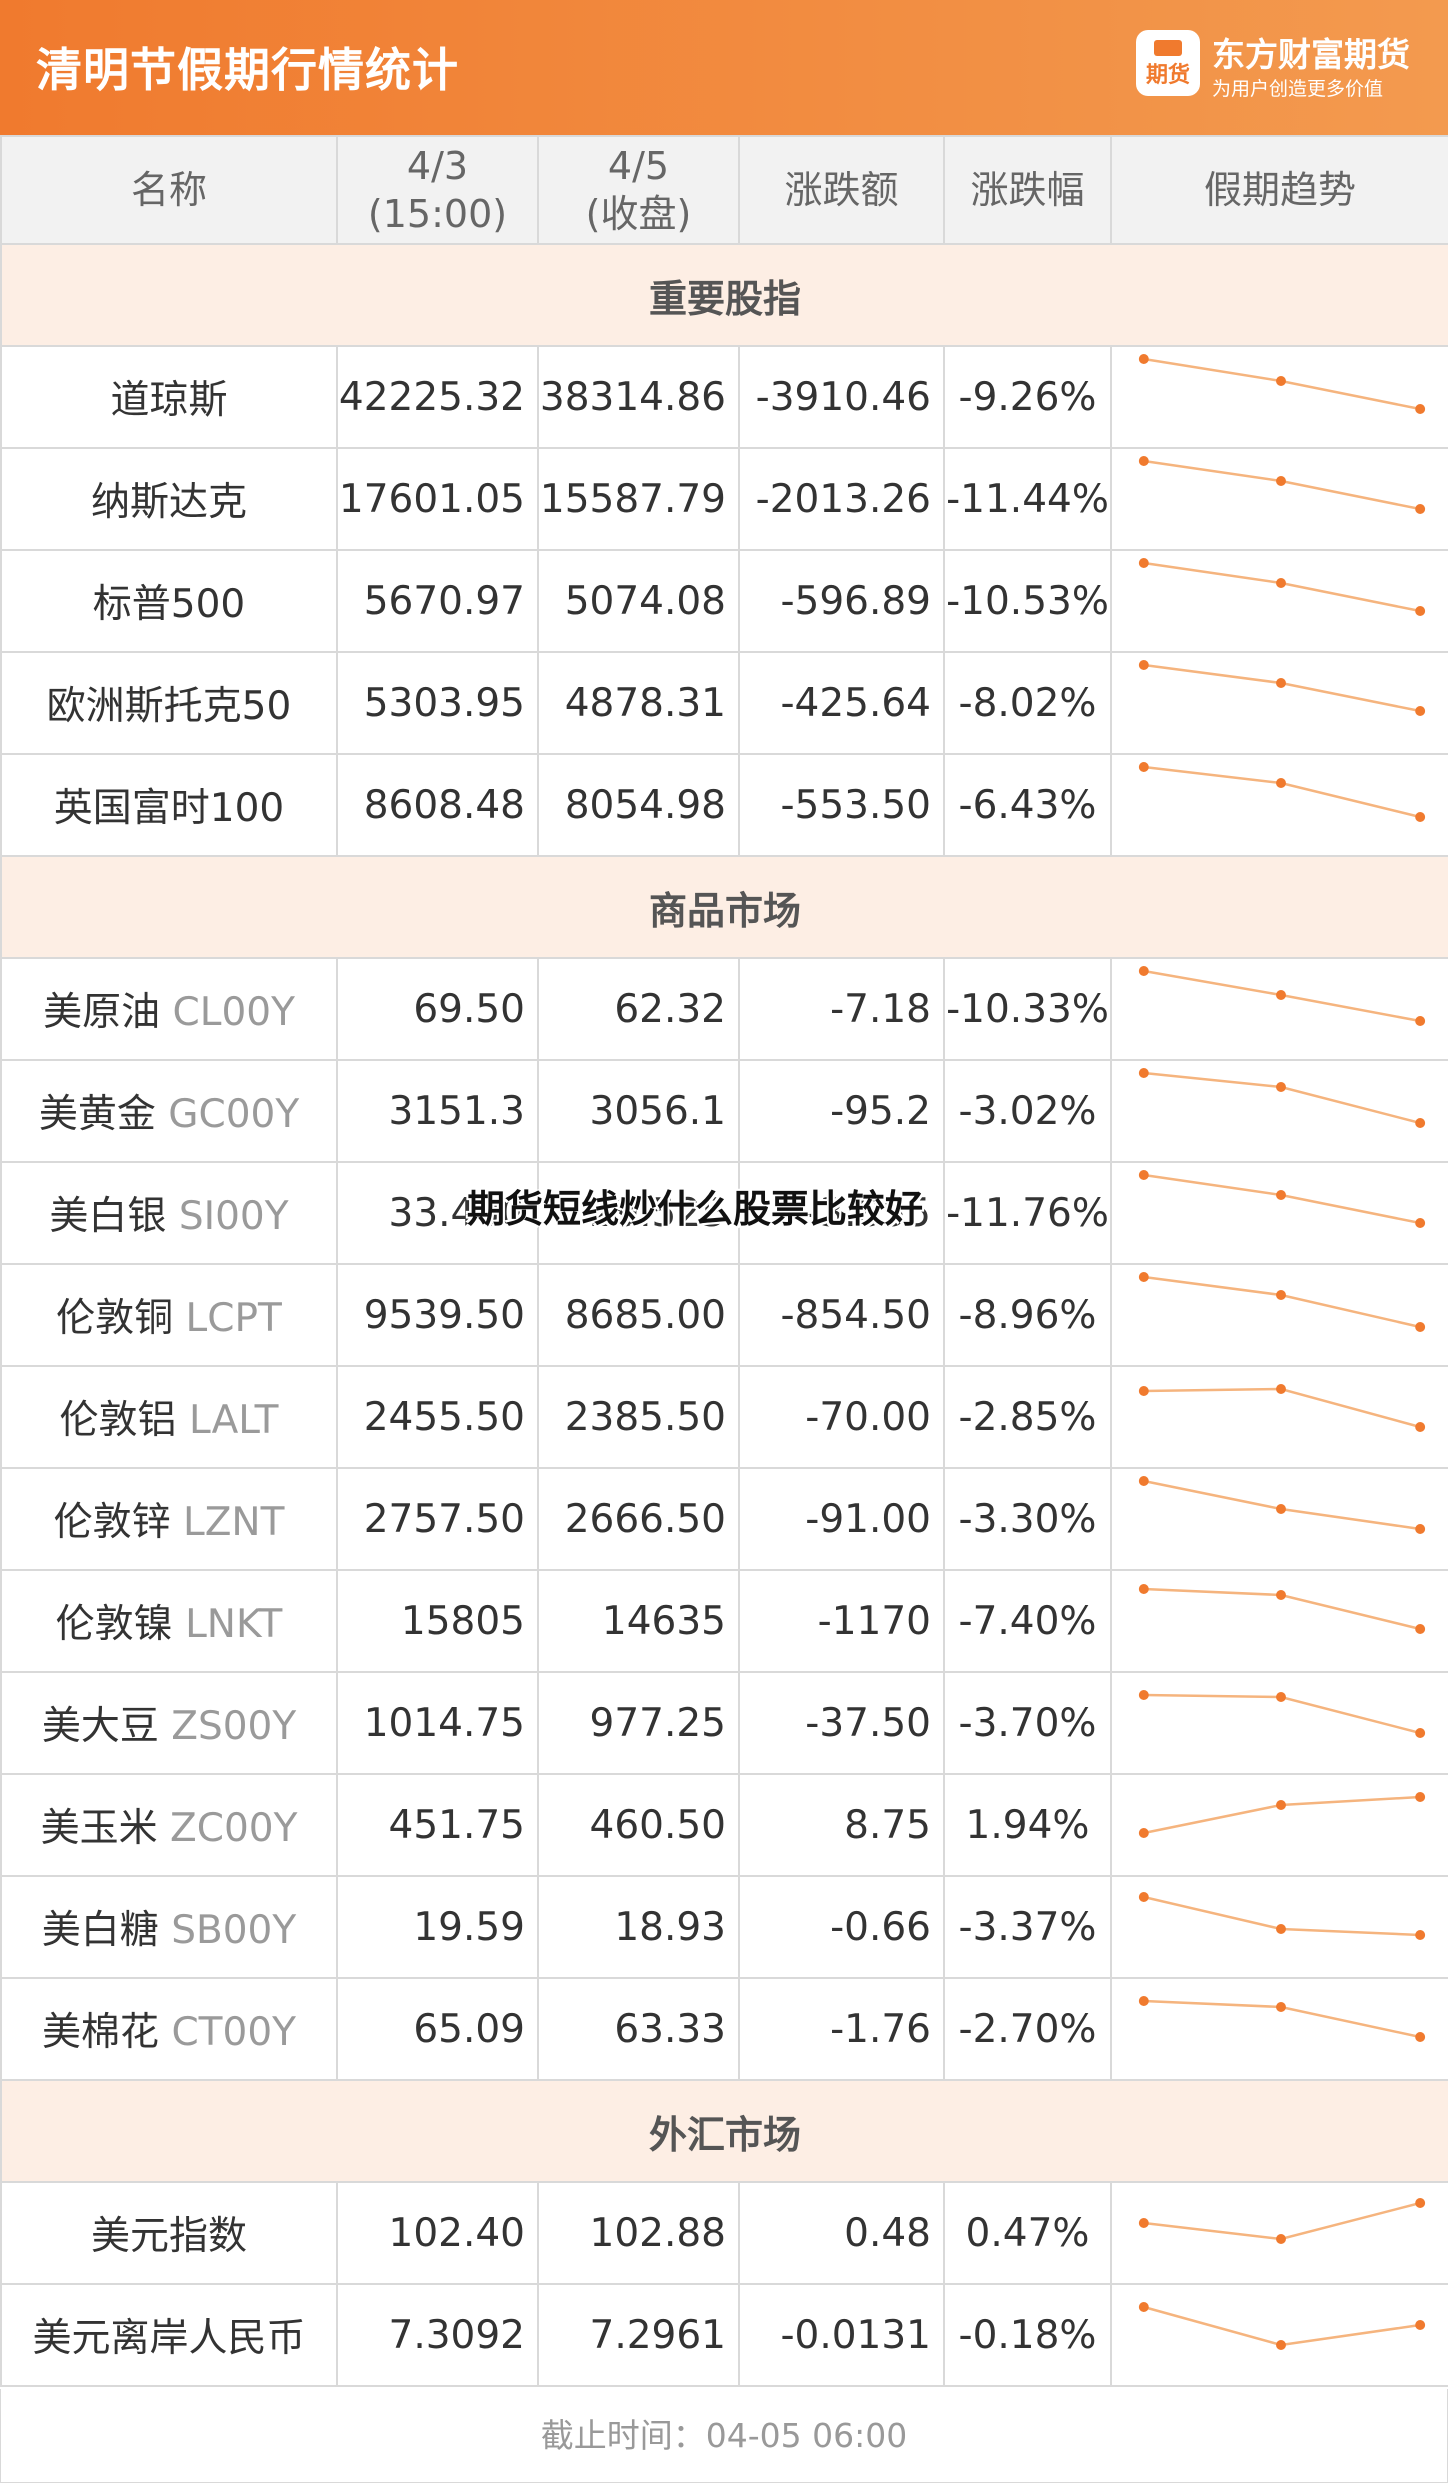 The width and height of the screenshot is (1448, 2484). What do you see at coordinates (724, 1213) in the screenshot?
I see `table-row: 美白银 SI00Y 33.400 29.525 -3.855 -11.76%` at bounding box center [724, 1213].